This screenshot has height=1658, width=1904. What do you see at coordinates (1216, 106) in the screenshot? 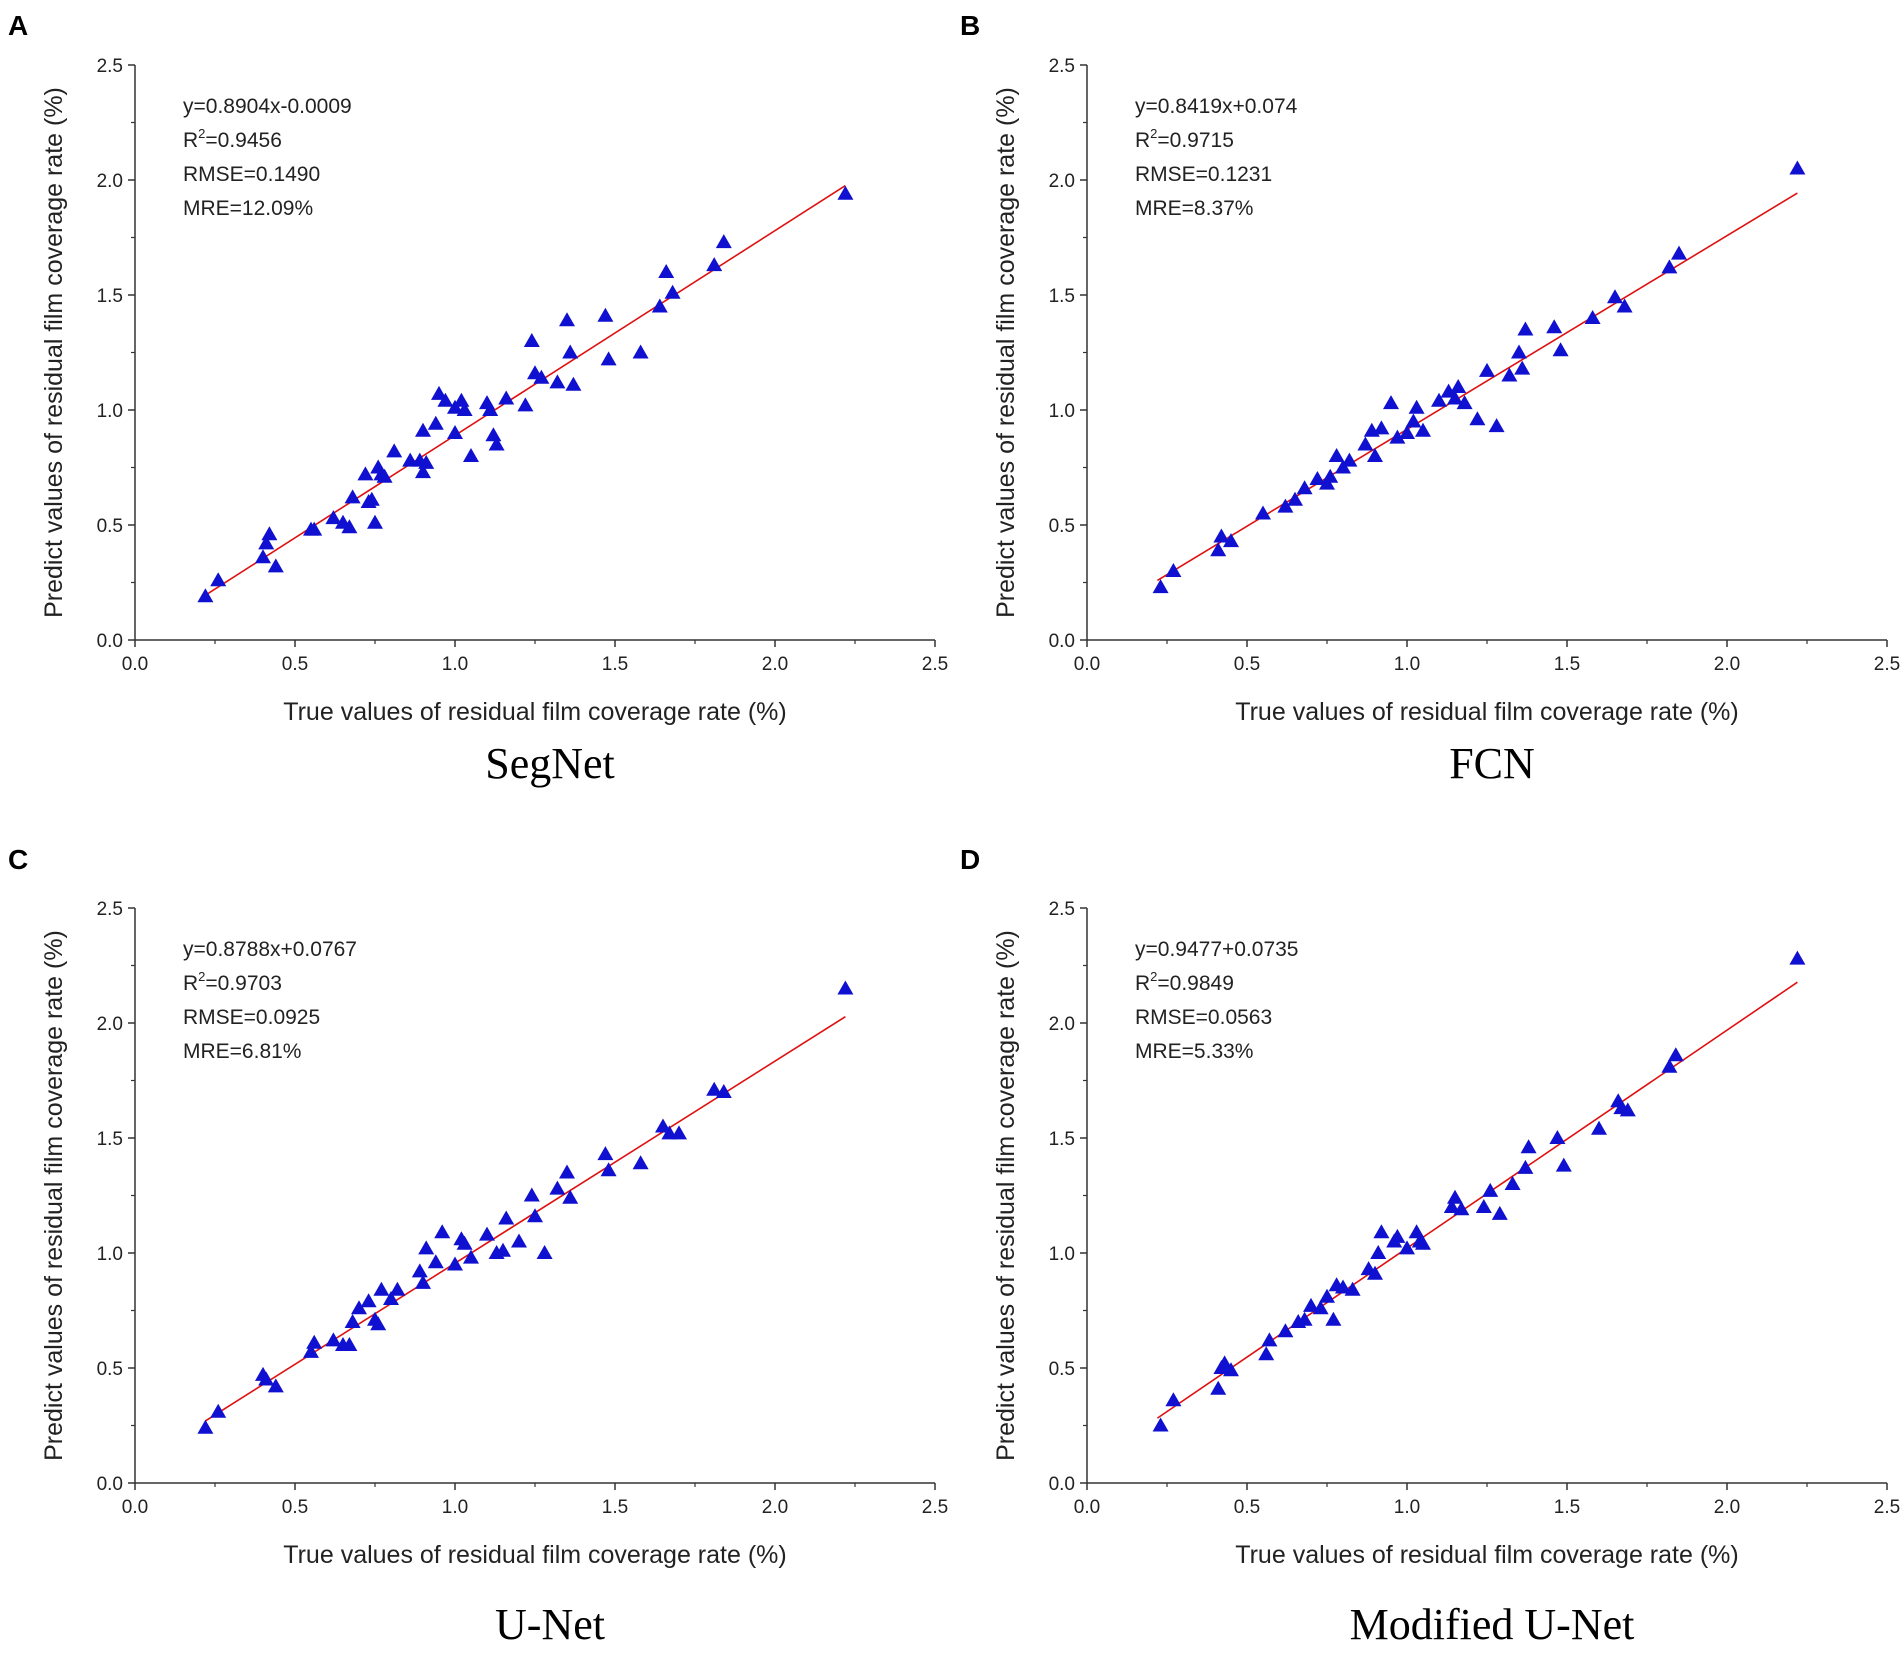
I see `equation-text: y=0.8419x+0.074` at bounding box center [1216, 106].